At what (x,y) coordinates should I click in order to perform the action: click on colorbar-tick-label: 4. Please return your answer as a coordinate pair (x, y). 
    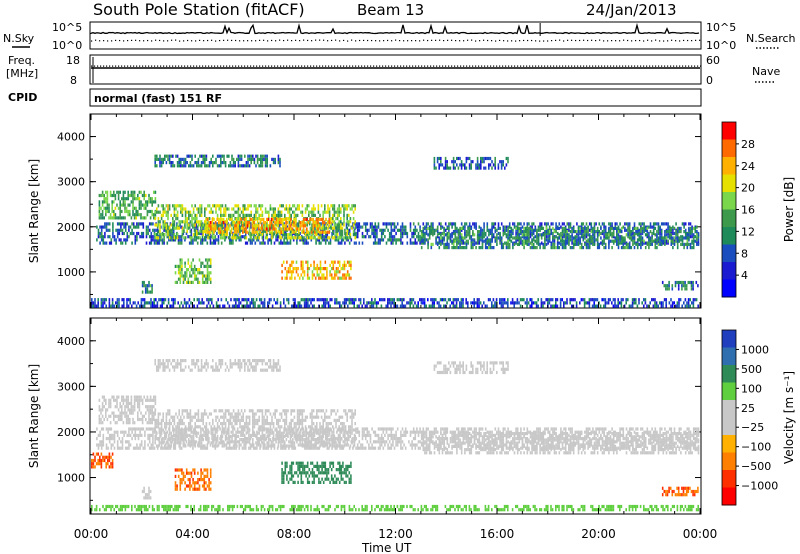
    Looking at the image, I should click on (744, 275).